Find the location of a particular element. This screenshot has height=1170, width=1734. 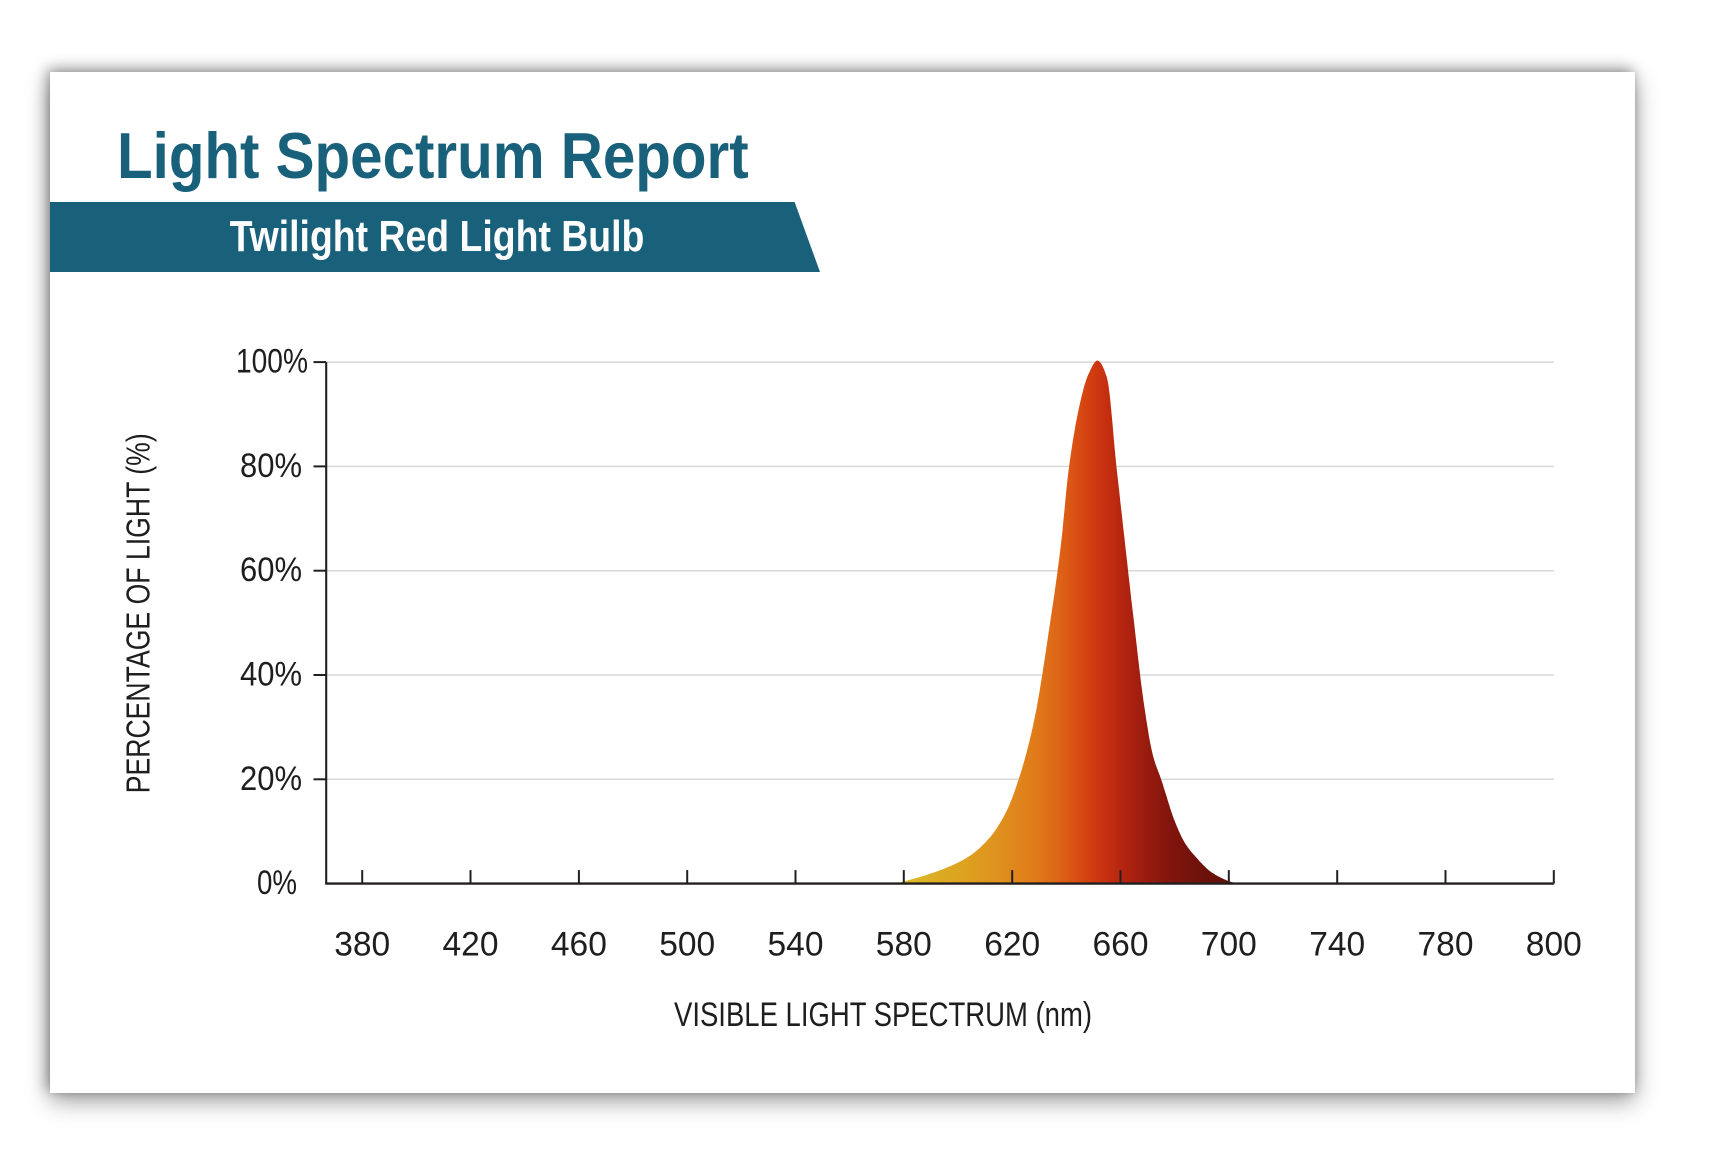

svg-text: PERCENTAGE OF LIGHT (%) is located at coordinates (138, 613).